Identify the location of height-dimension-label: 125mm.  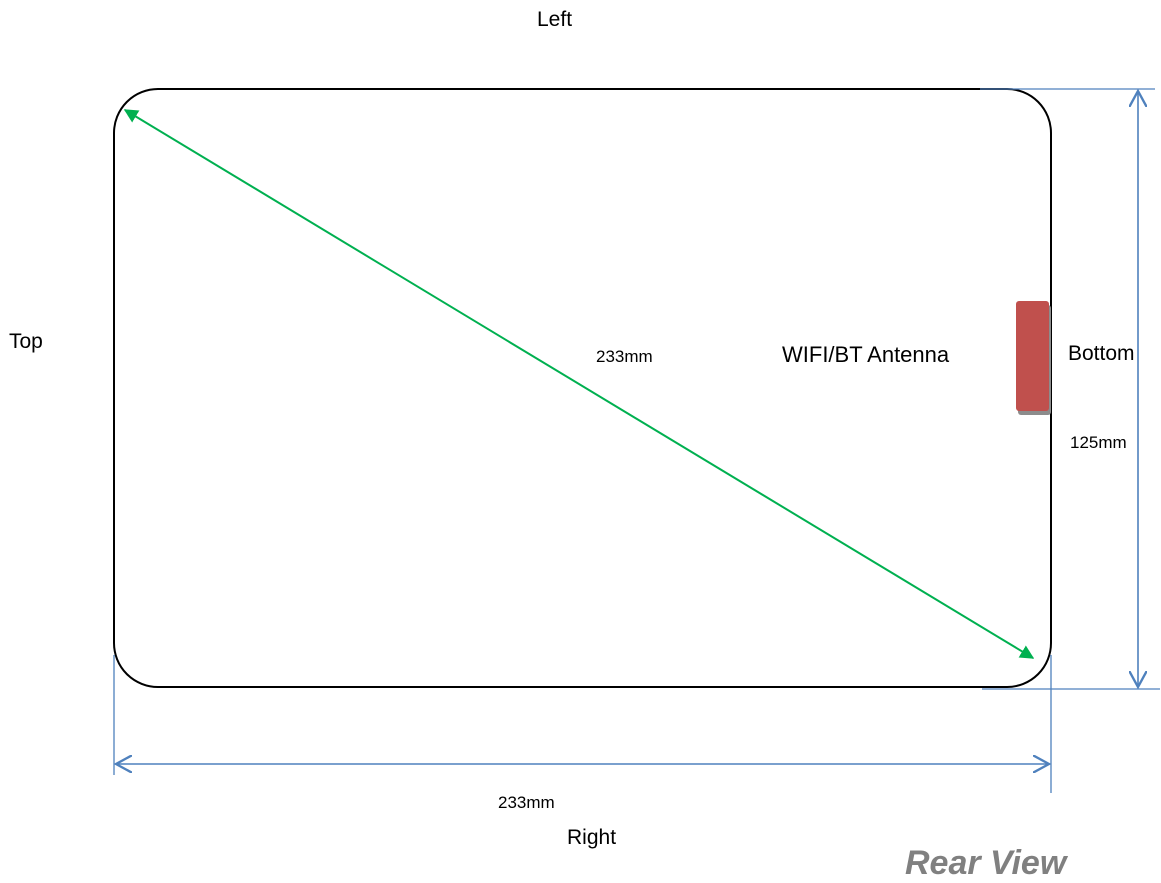
(1098, 442).